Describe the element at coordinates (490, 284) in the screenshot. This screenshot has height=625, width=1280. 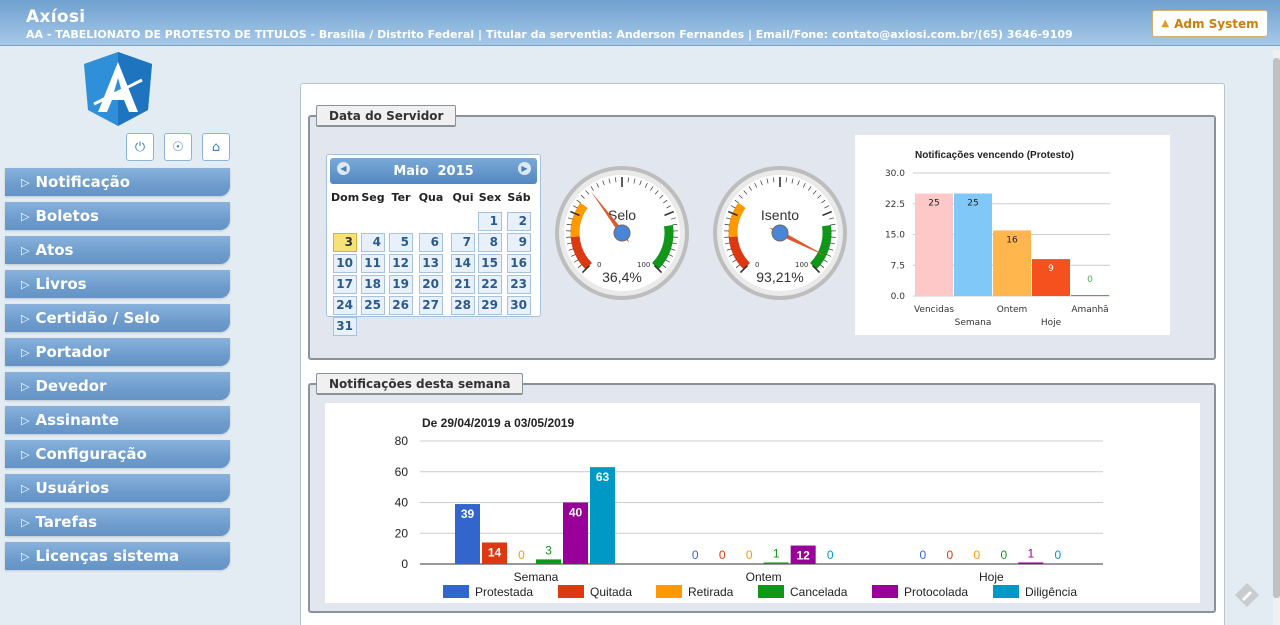
I see `calendar-day: 22` at that location.